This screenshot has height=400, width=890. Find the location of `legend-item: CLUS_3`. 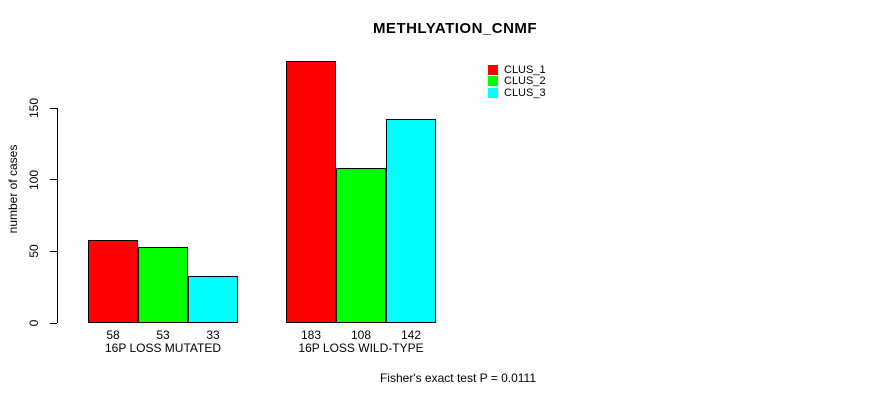

legend-item: CLUS_3 is located at coordinates (517, 93).